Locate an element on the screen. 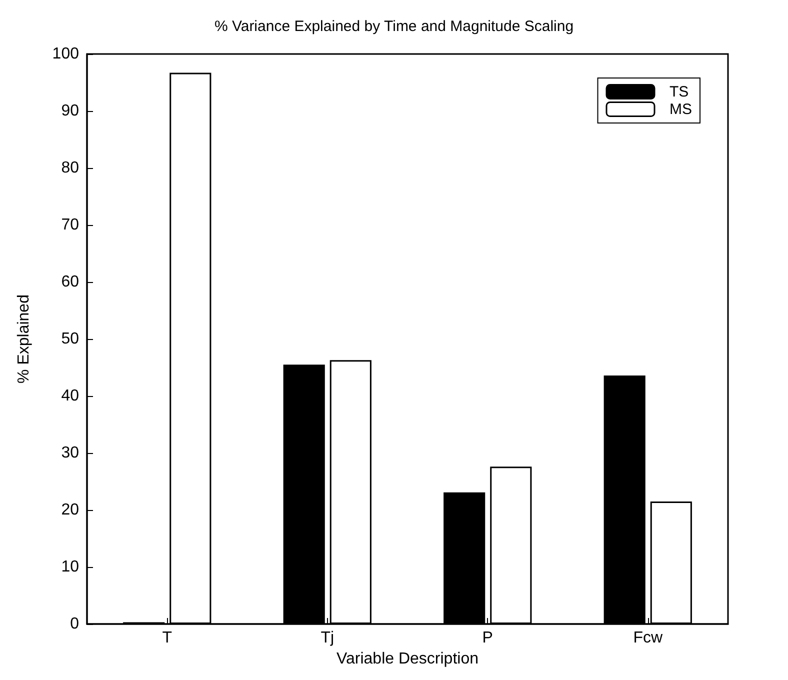  y-tick-label: 40 is located at coordinates (70, 396).